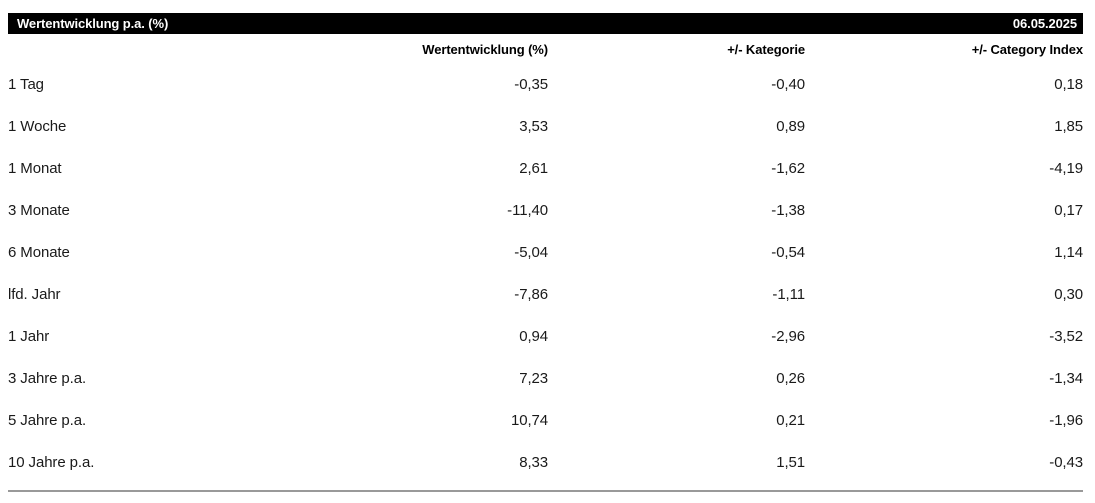 The image size is (1095, 503). What do you see at coordinates (766, 49) in the screenshot?
I see `column-header-kategorie: +/- Kategorie` at bounding box center [766, 49].